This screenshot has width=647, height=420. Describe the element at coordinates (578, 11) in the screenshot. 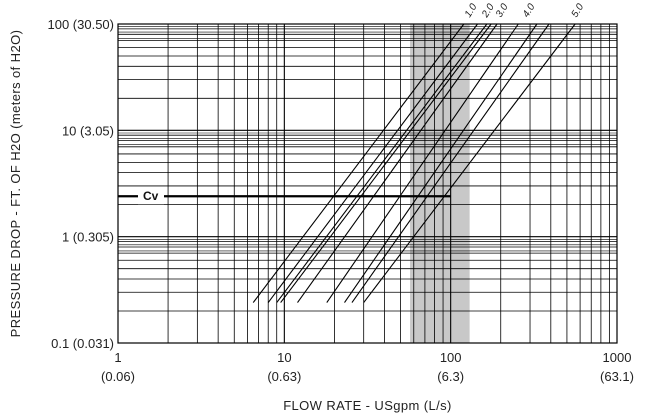

I see `series-label: 5.0` at that location.